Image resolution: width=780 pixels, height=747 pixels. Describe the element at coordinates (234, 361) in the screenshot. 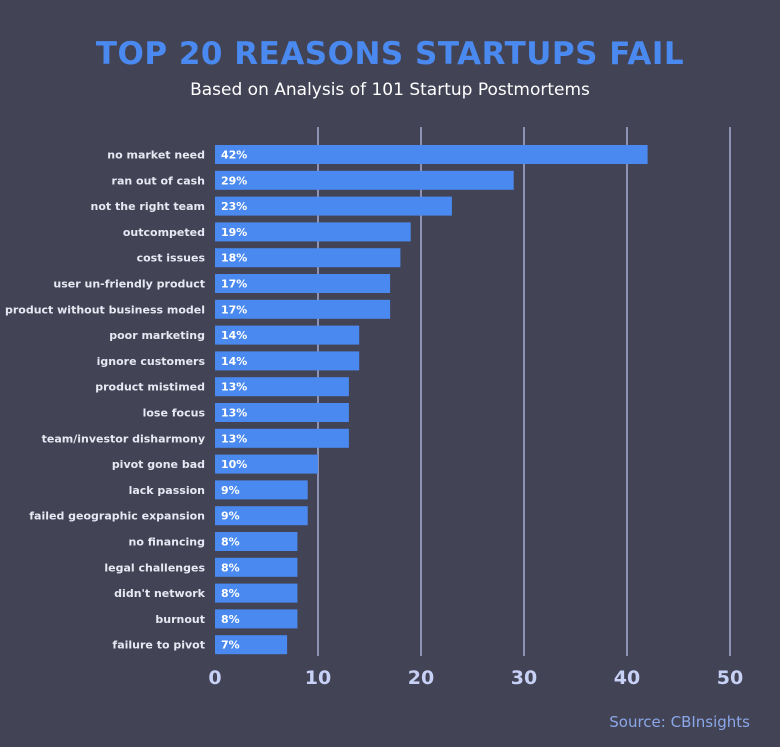

I see `value-label-8: 14%` at that location.